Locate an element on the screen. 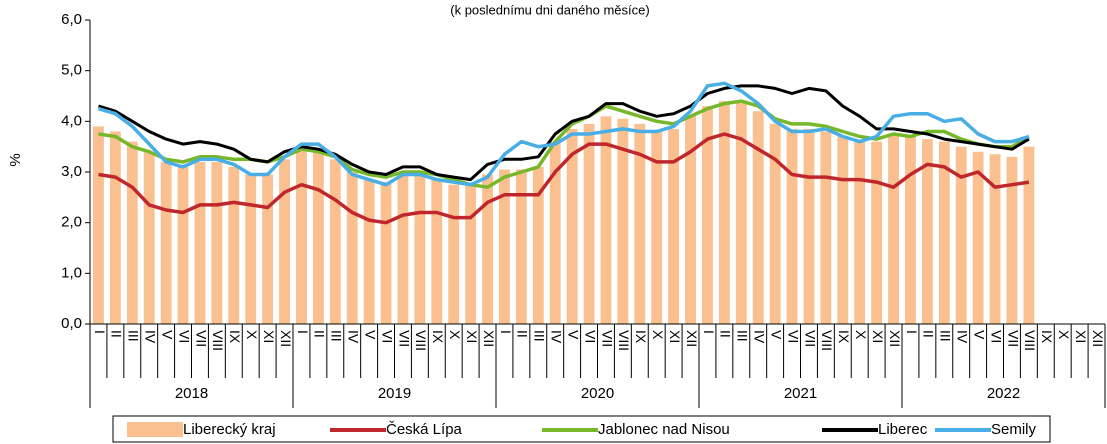 This screenshot has width=1107, height=444. year-label: 2019 is located at coordinates (394, 393).